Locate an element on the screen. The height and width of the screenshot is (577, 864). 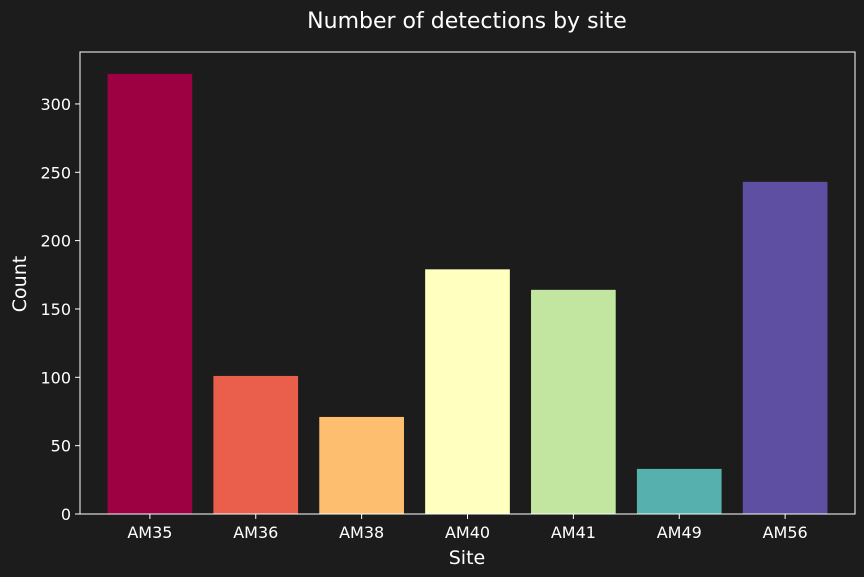
y-tick-label: 300 is located at coordinates (55, 104).